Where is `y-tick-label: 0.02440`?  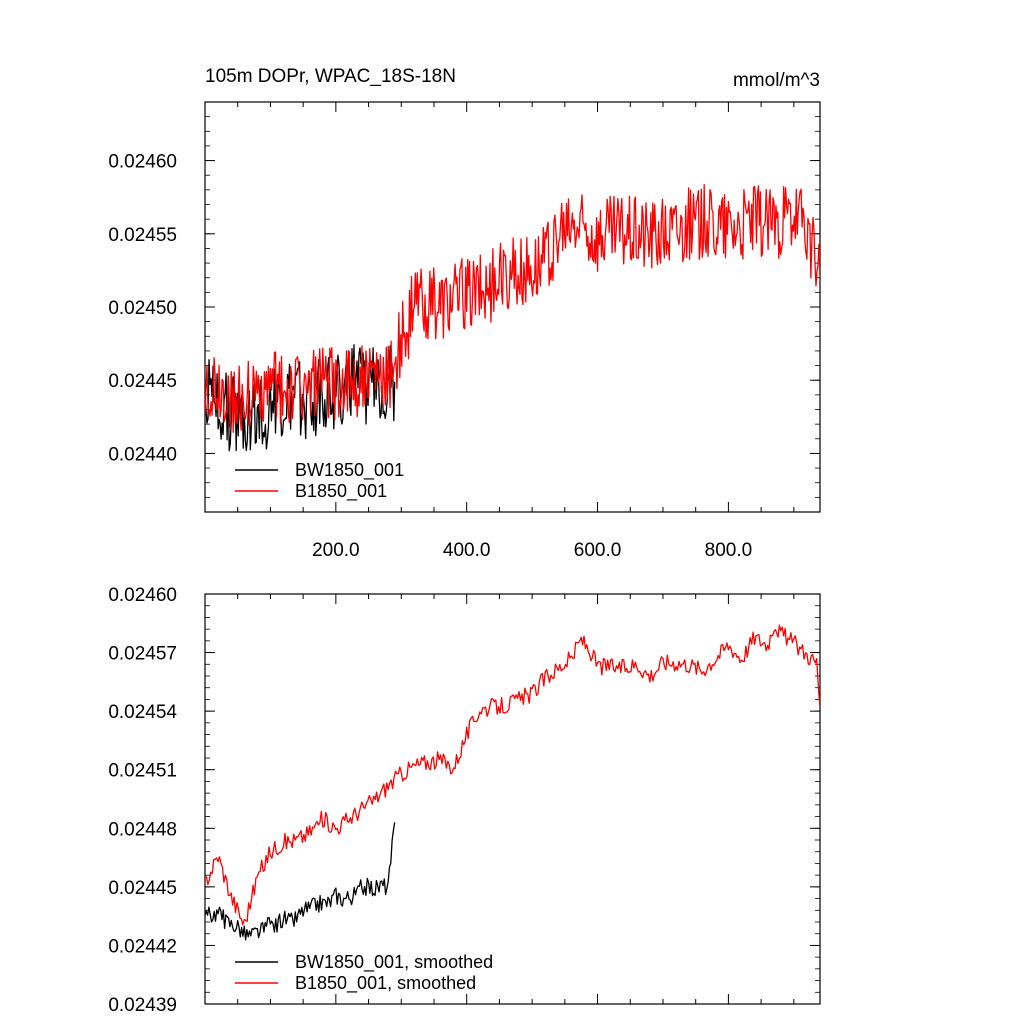
y-tick-label: 0.02440 is located at coordinates (142, 454).